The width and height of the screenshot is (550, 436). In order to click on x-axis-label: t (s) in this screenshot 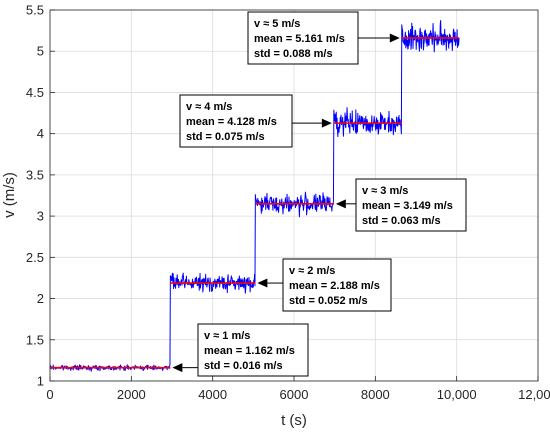, I will do `click(294, 420)`.